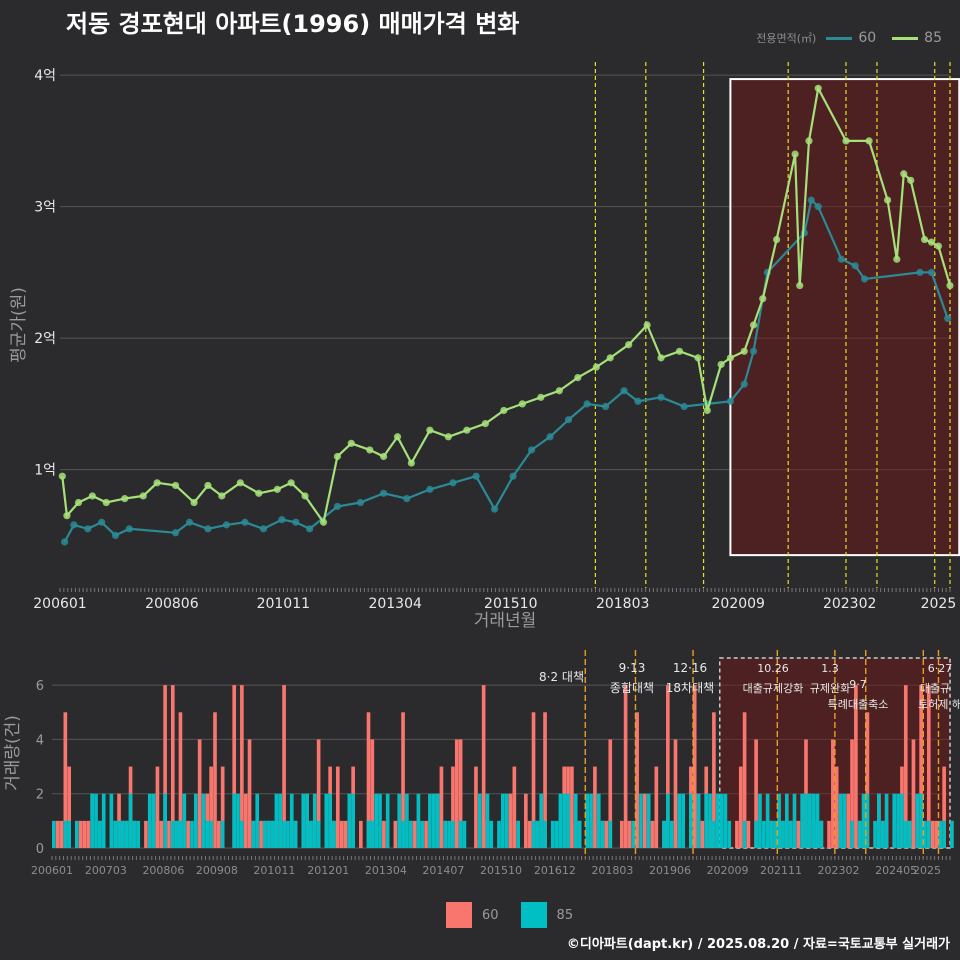 The height and width of the screenshot is (960, 960). What do you see at coordinates (728, 870) in the screenshot?
I see `bar-x-tick-label: 202009` at bounding box center [728, 870].